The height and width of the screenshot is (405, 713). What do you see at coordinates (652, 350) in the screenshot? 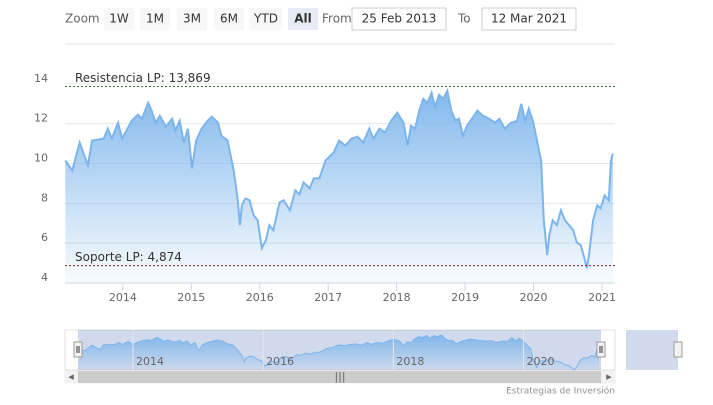
I see `navigator-extra` at bounding box center [652, 350].